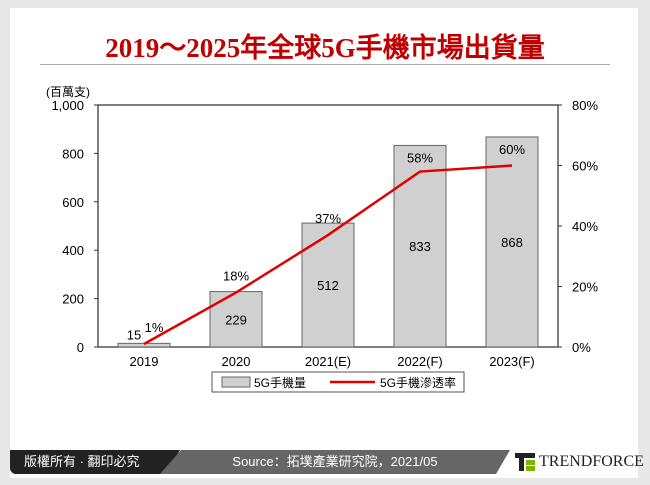 This screenshot has height=485, width=650. I want to click on chart-title: 2019～2025年全球5G手機市場出貨量, so click(325, 48).